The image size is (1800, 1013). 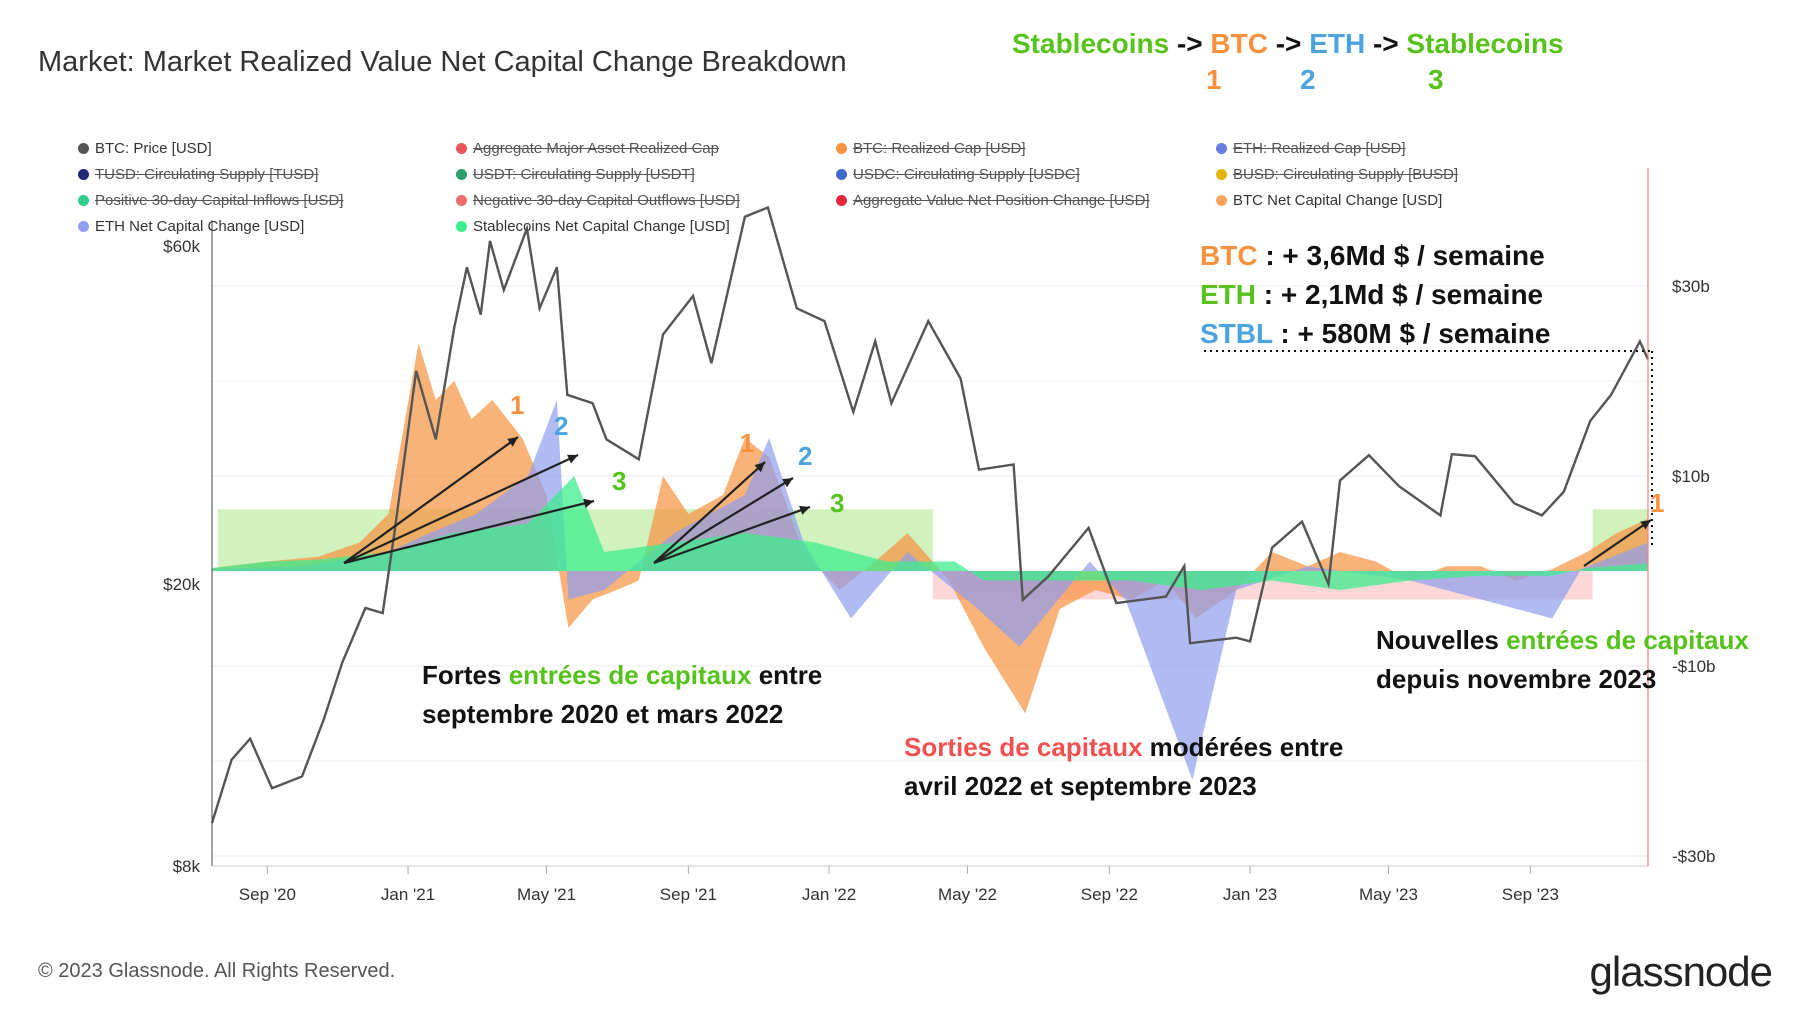 What do you see at coordinates (1080, 786) in the screenshot?
I see `outflow-annotation-line2: avril 2022 et septembre 2023` at bounding box center [1080, 786].